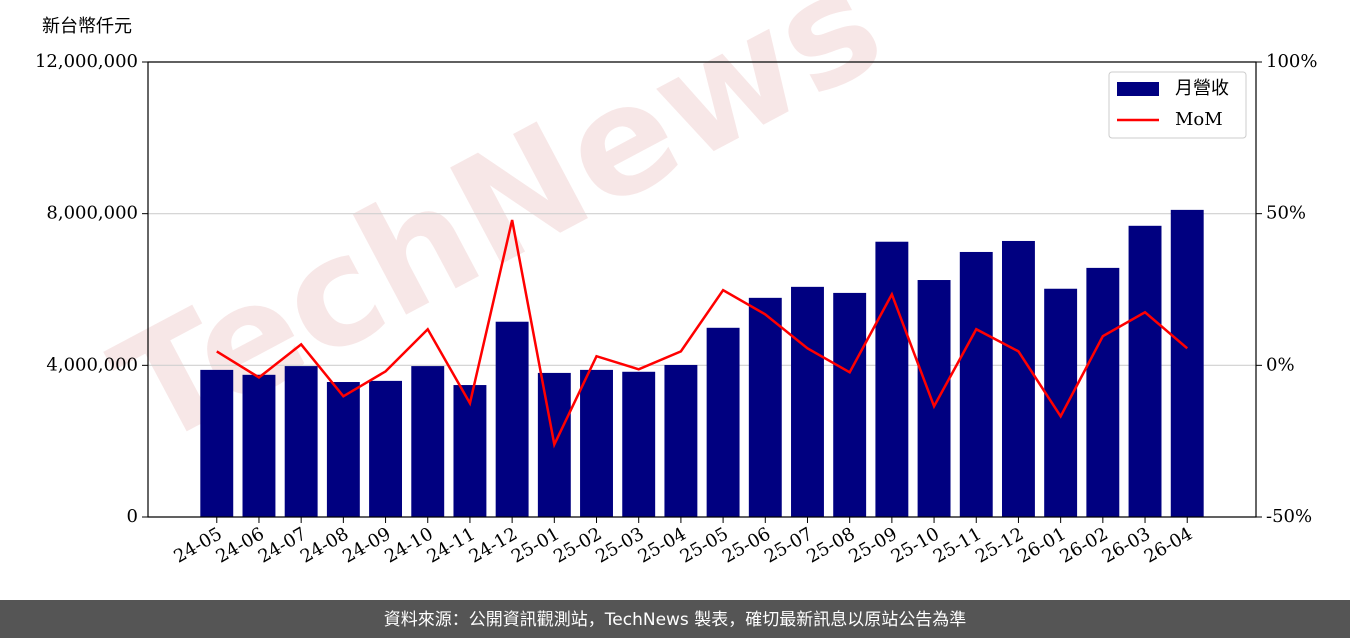 The height and width of the screenshot is (638, 1350). What do you see at coordinates (1202, 88) in the screenshot?
I see `legend-label: 月營收` at bounding box center [1202, 88].